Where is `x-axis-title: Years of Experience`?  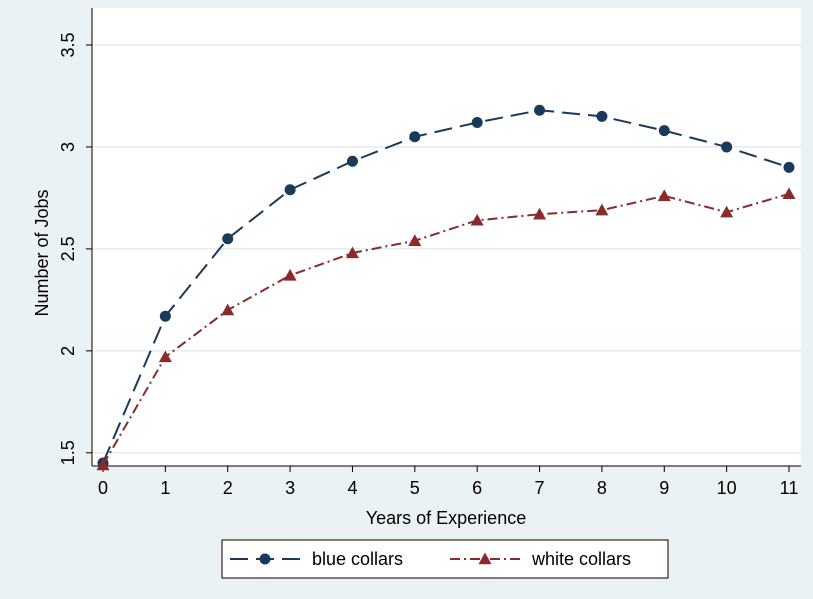 x-axis-title: Years of Experience is located at coordinates (446, 518).